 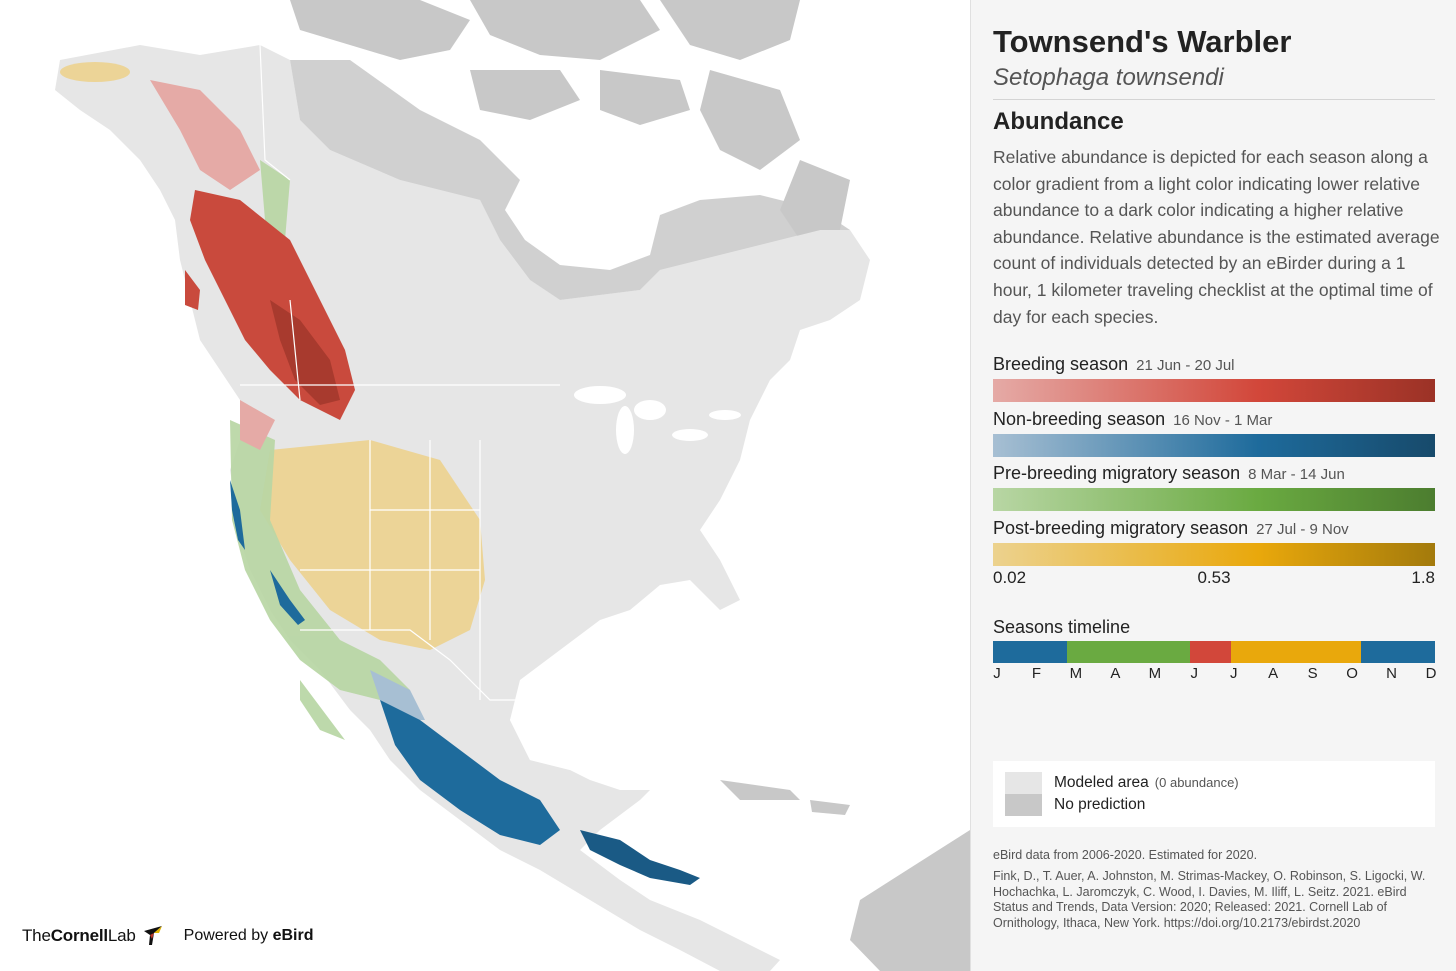 What do you see at coordinates (605, 710) in the screenshot?
I see `gulf-of-mexico` at bounding box center [605, 710].